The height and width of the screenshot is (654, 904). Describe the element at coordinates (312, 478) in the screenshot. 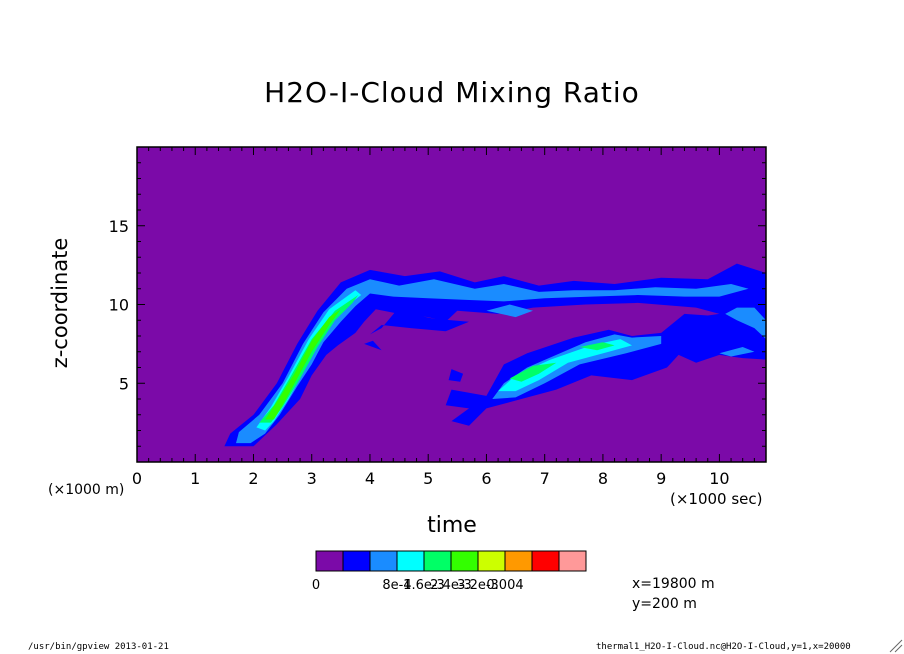

I see `x-tick-label: 3` at that location.